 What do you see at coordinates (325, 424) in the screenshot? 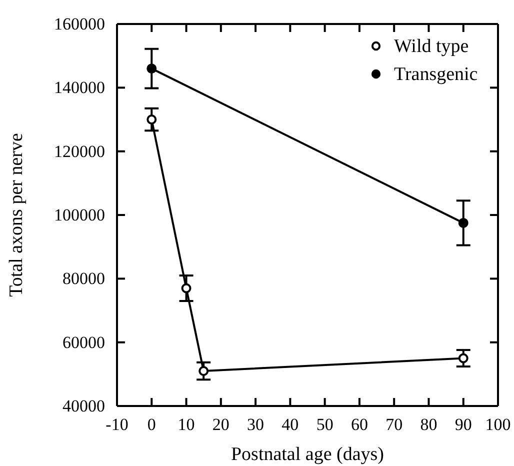
I see `x-tick-label: 50` at bounding box center [325, 424].